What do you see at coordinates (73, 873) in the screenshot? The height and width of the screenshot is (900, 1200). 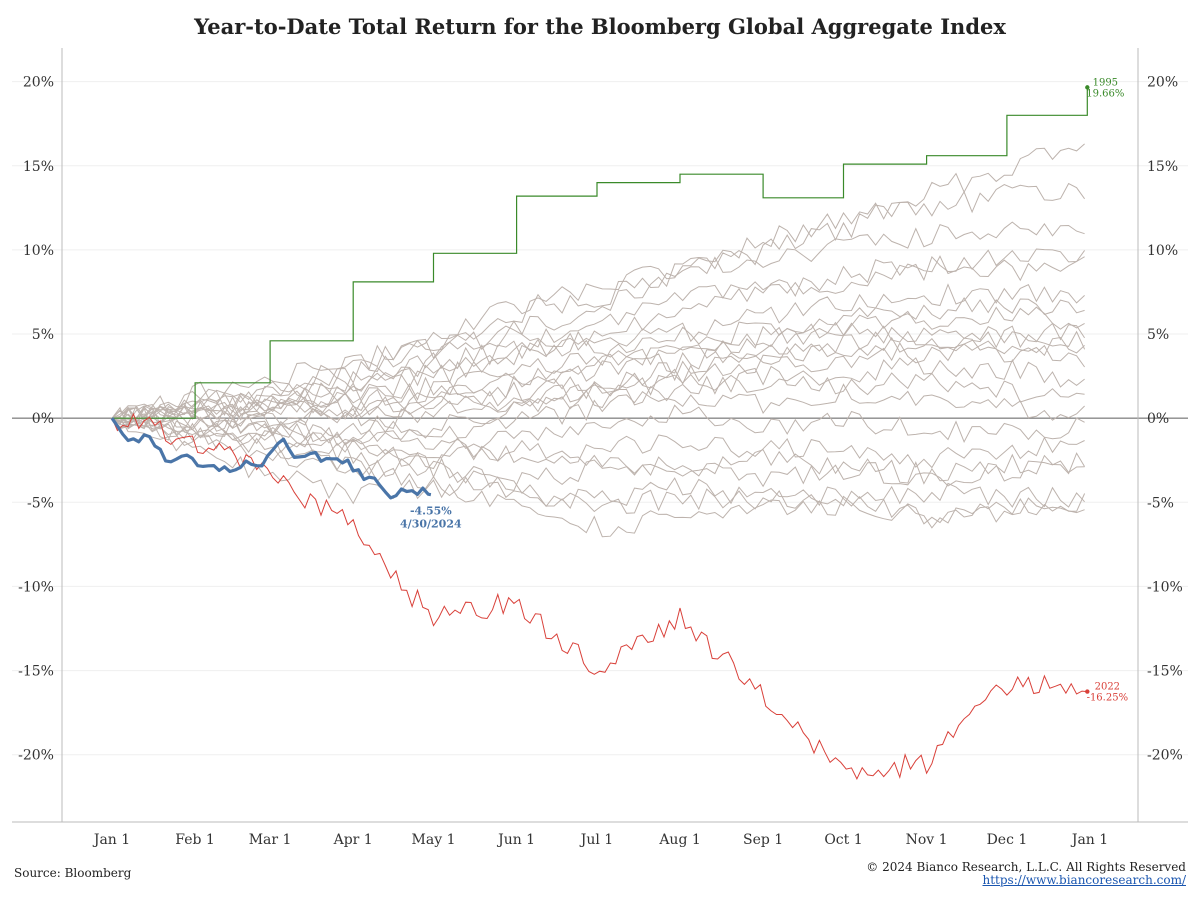 I see `source-note: Source: Bloomberg` at bounding box center [73, 873].